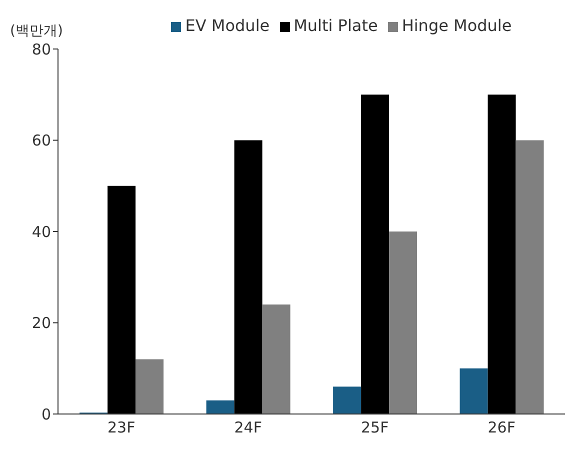 The image size is (573, 449). I want to click on legend-label: EV Module, so click(227, 25).